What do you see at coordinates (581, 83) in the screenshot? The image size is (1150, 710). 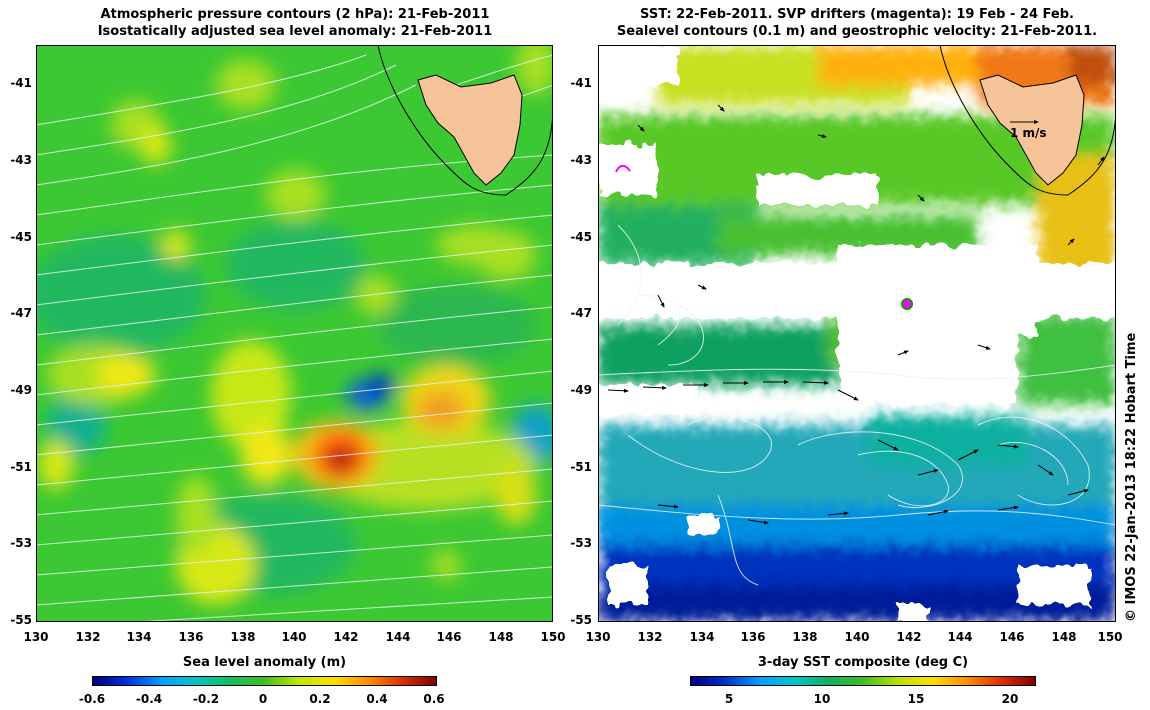 I see `right-y-tick: -41` at bounding box center [581, 83].